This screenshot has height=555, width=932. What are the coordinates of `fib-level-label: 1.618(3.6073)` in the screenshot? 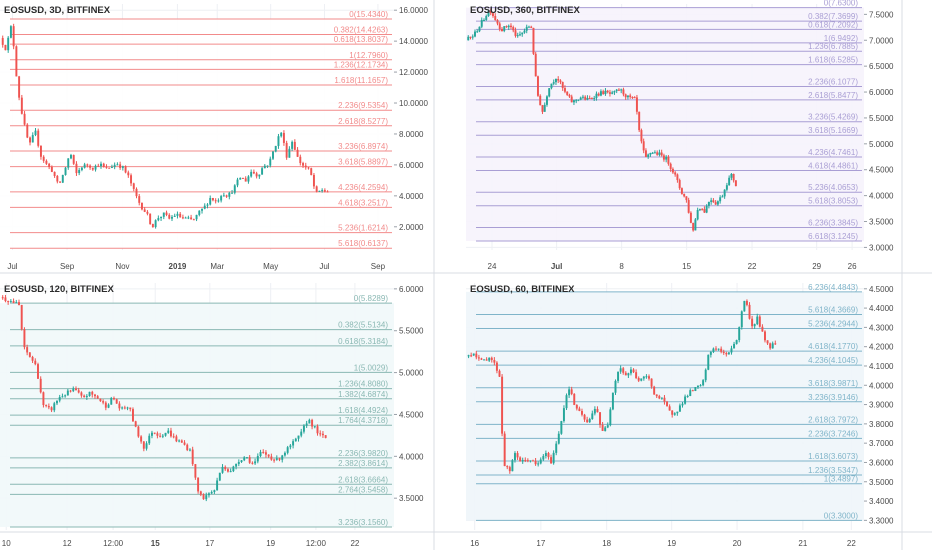 It's located at (833, 456).